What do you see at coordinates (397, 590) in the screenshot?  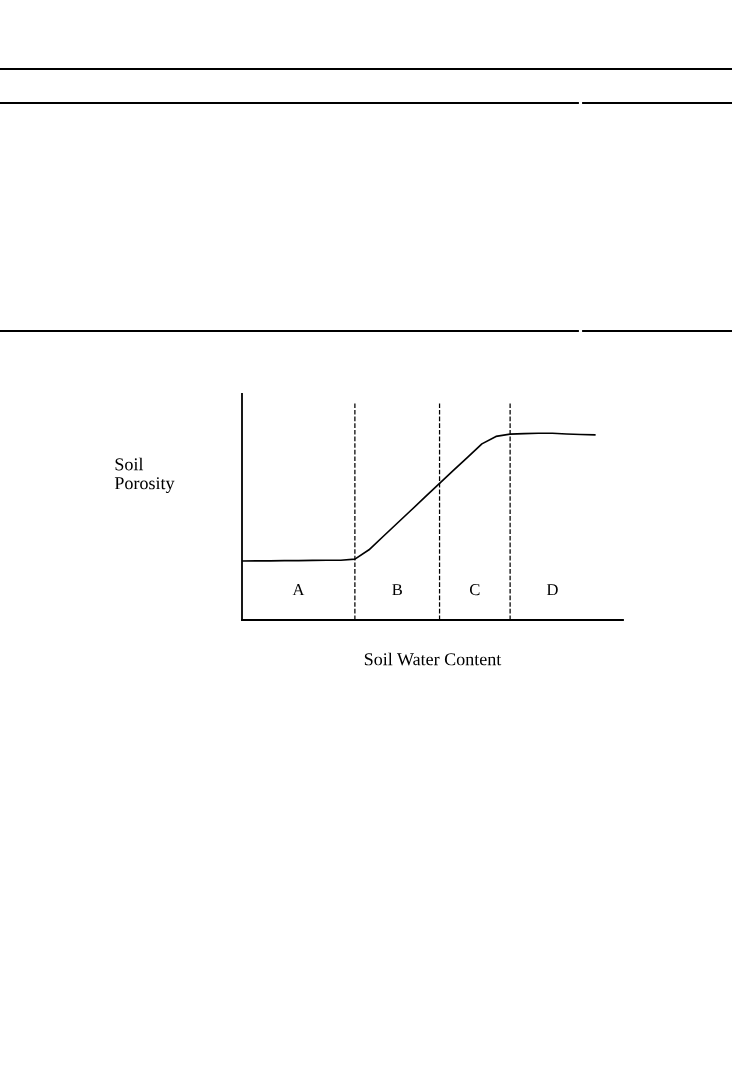 I see `annotation: B` at bounding box center [397, 590].